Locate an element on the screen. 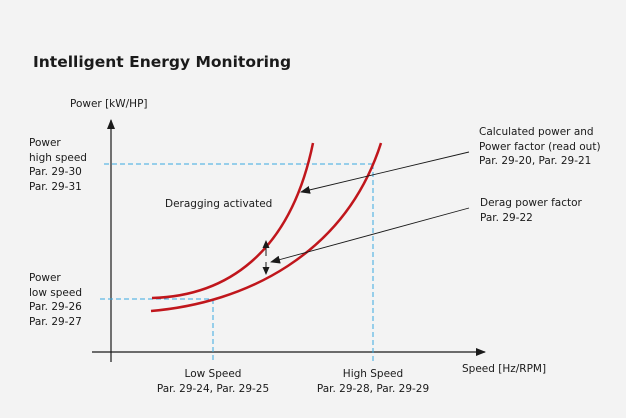 Image resolution: width=626 pixels, height=418 pixels. label-line: Par. 29-31 is located at coordinates (55, 186).